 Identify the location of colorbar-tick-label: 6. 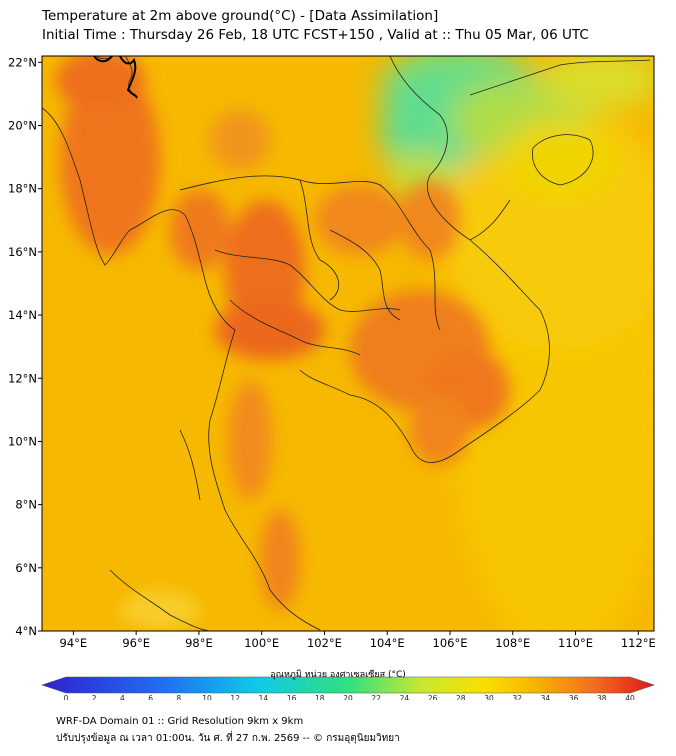
(150, 697).